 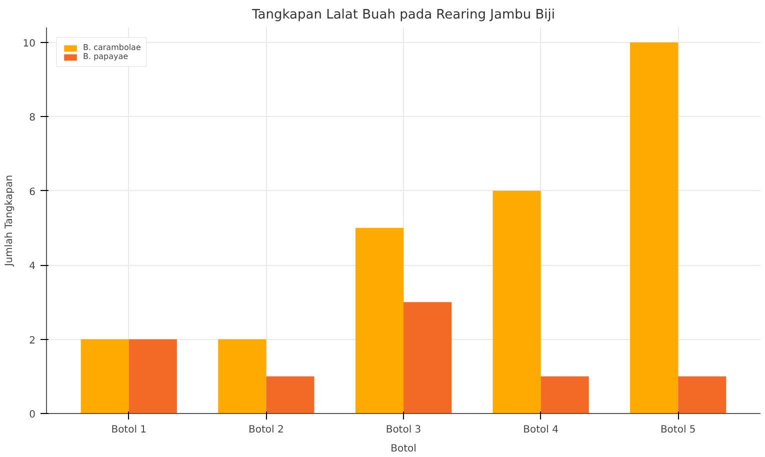 I want to click on y-tick-label: 2, so click(x=32, y=340).